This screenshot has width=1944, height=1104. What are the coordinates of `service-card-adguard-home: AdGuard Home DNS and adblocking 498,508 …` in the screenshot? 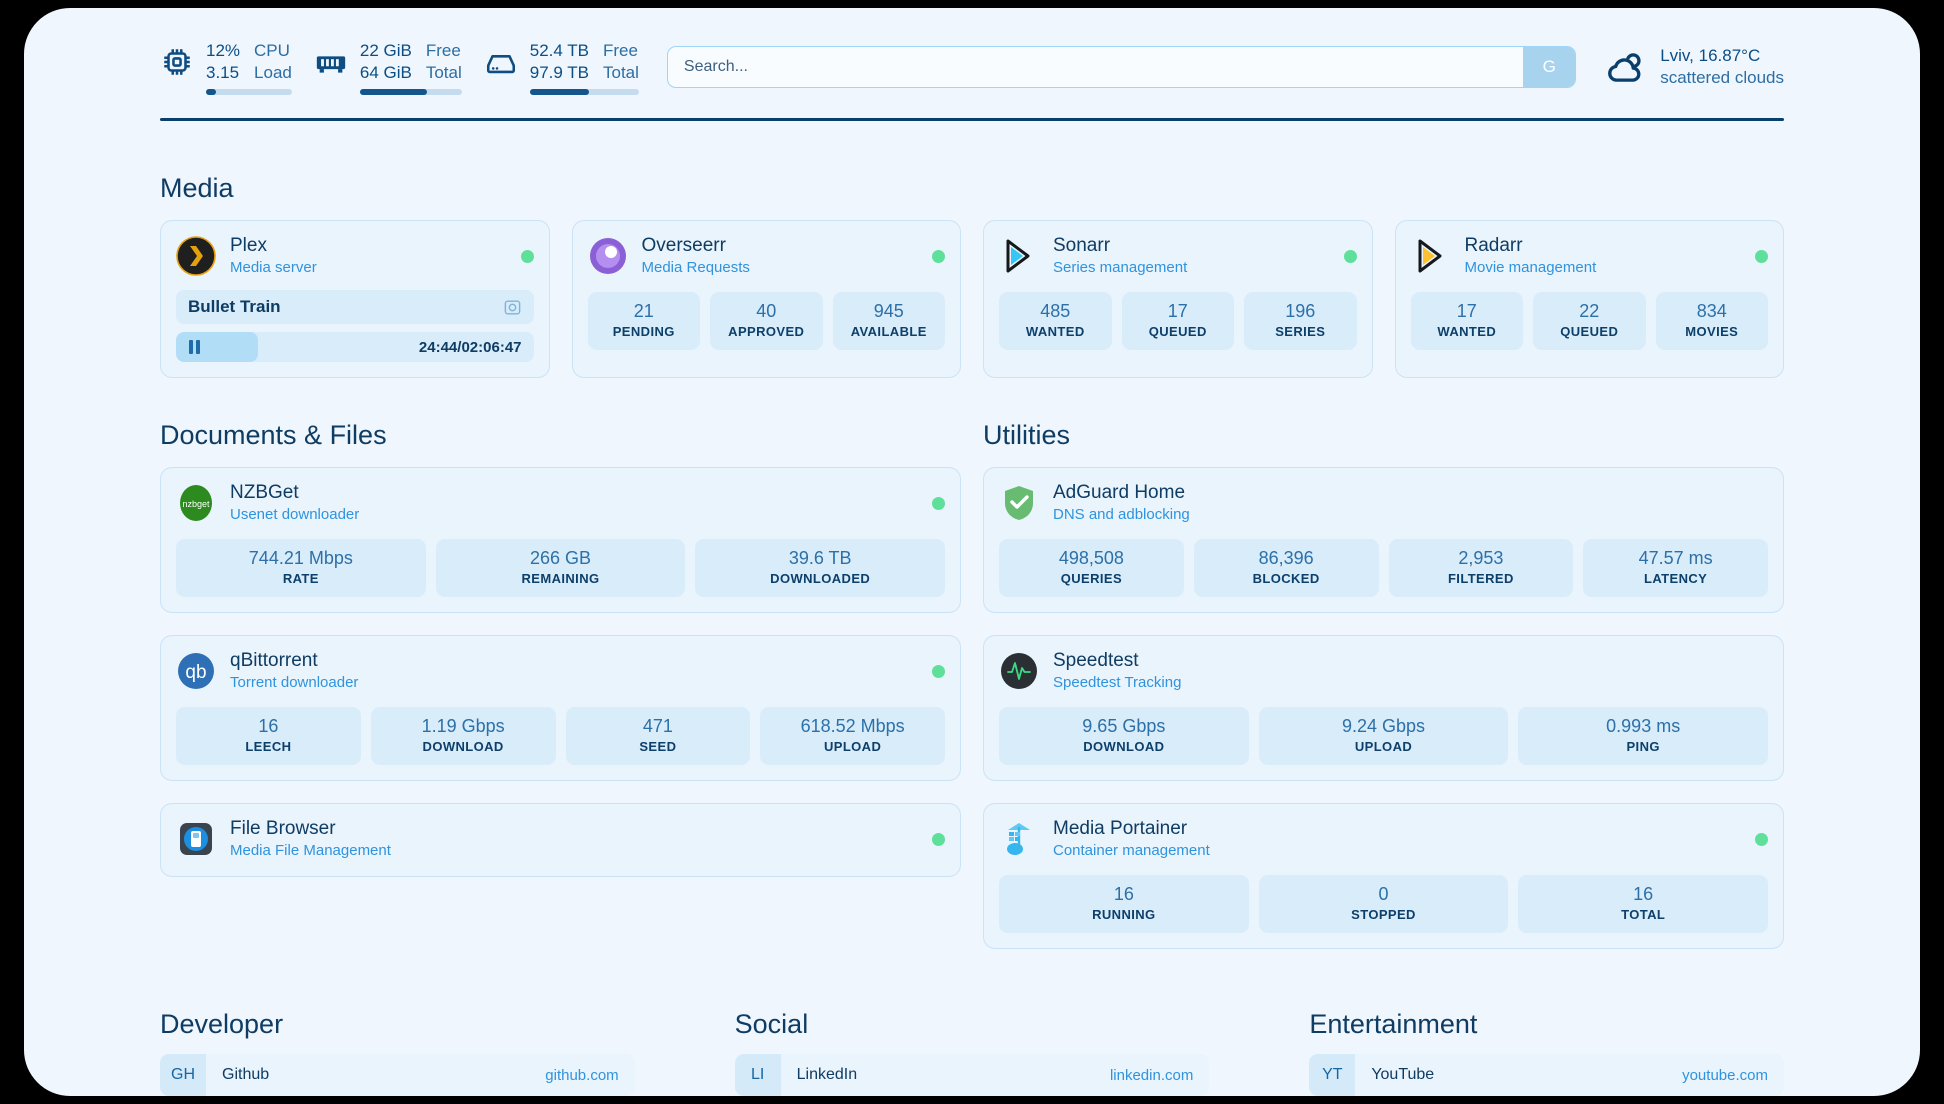 It's located at (1383, 540).